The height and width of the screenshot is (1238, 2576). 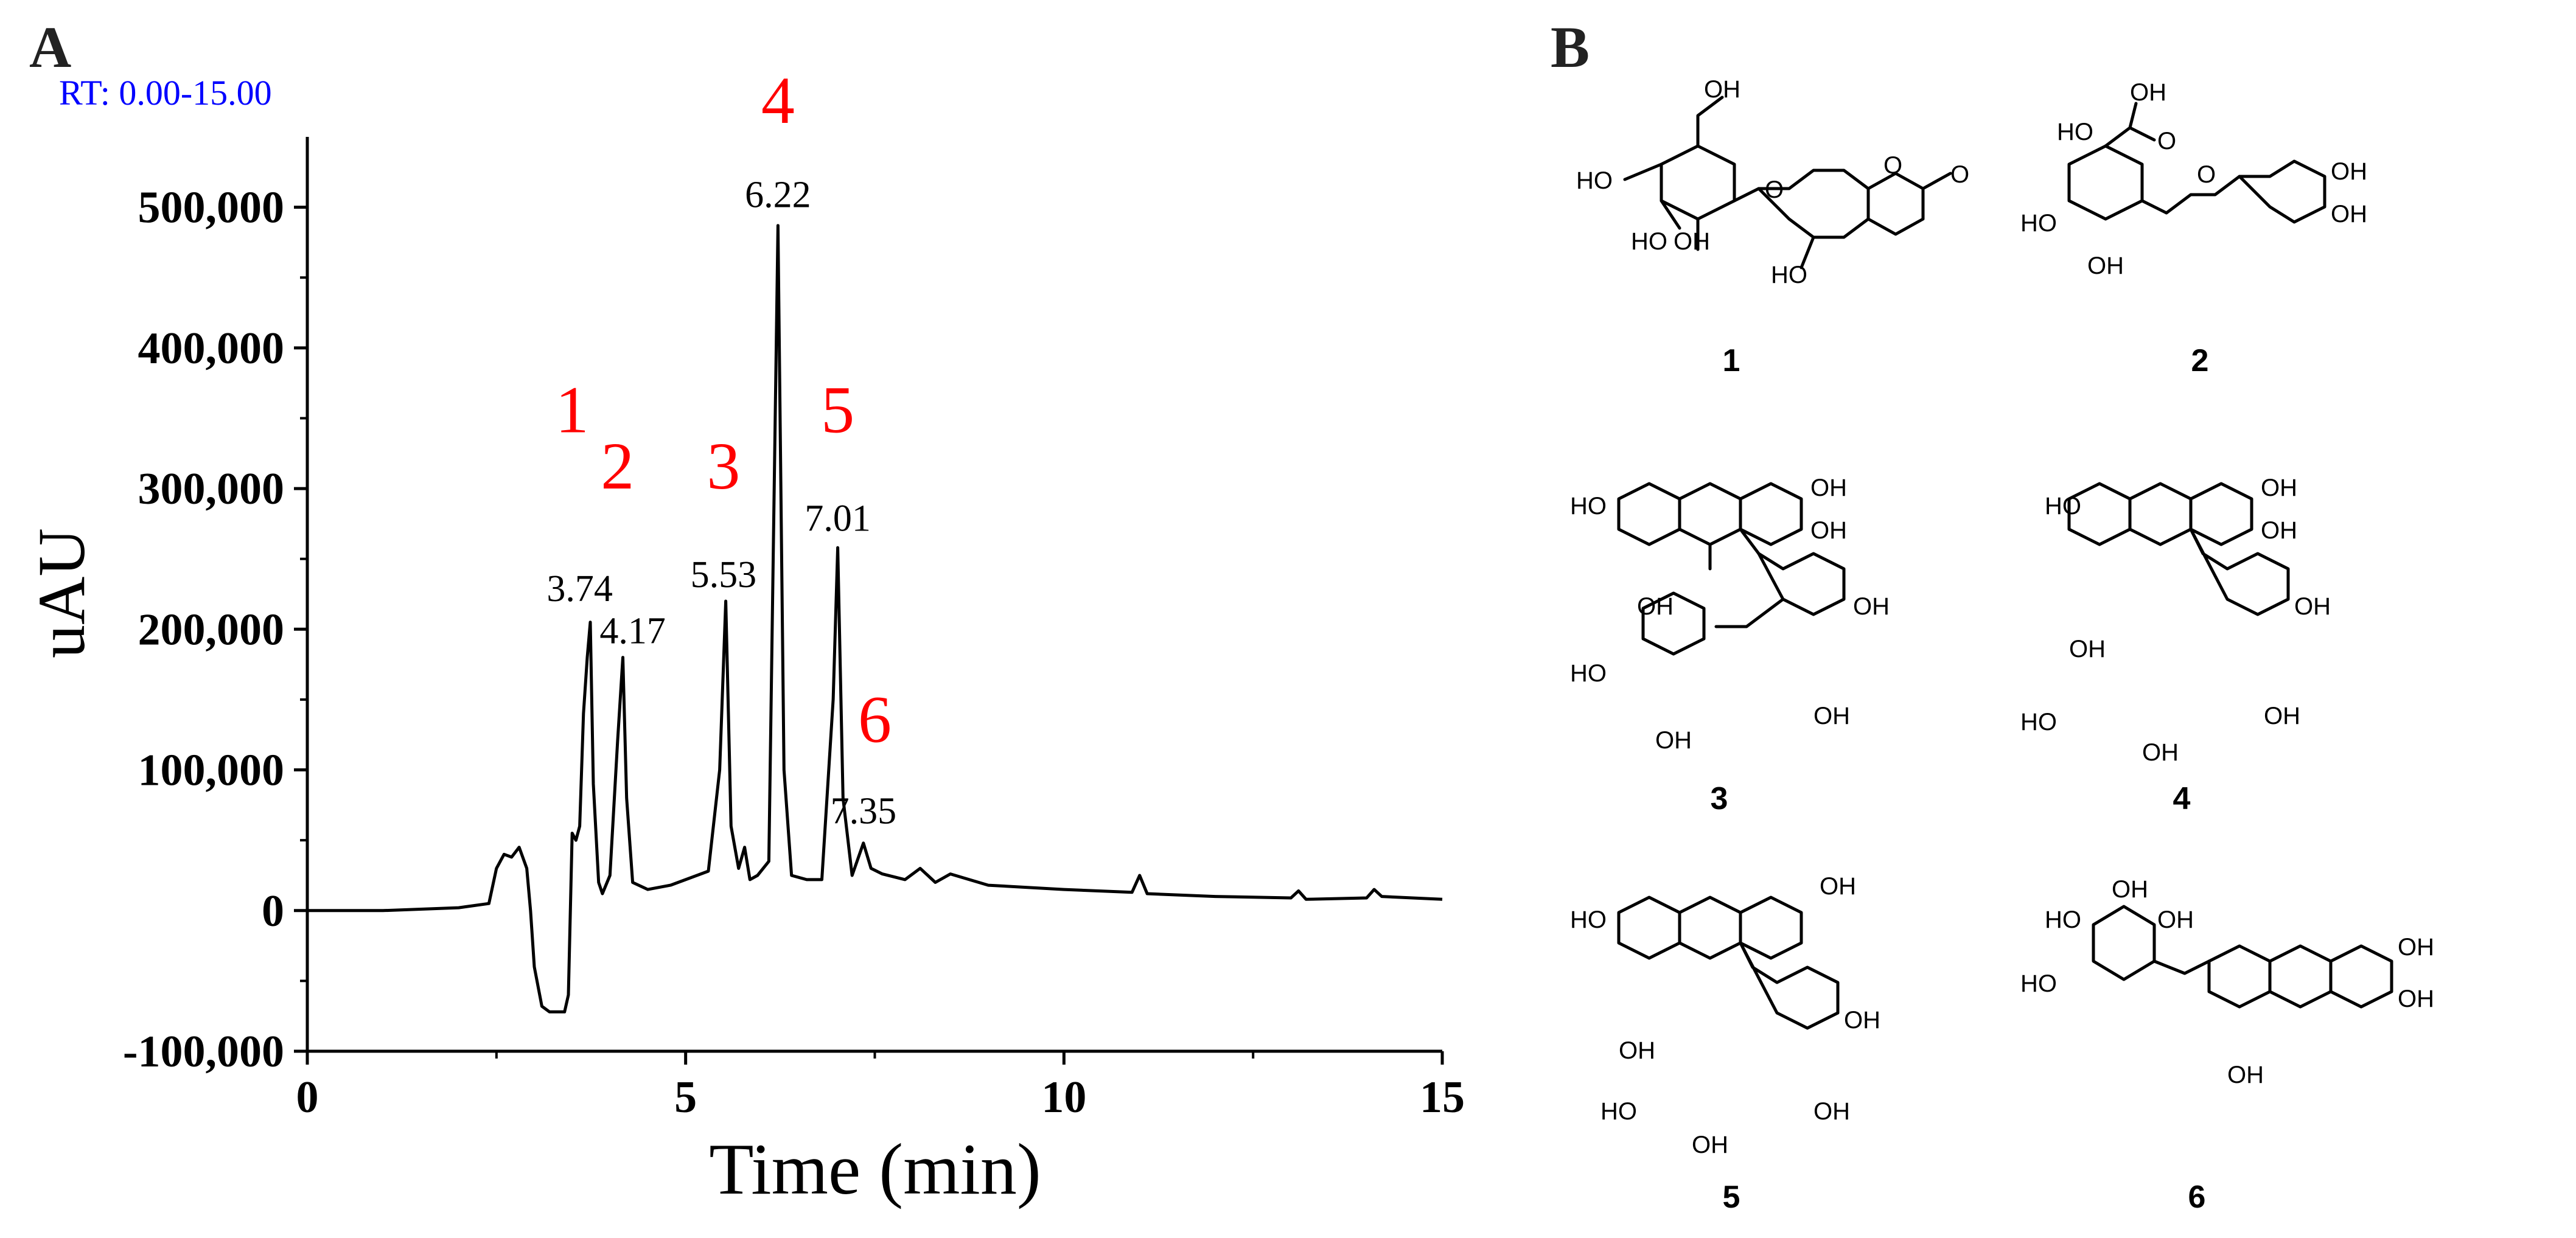 What do you see at coordinates (2182, 798) in the screenshot?
I see `compound-label: 4` at bounding box center [2182, 798].